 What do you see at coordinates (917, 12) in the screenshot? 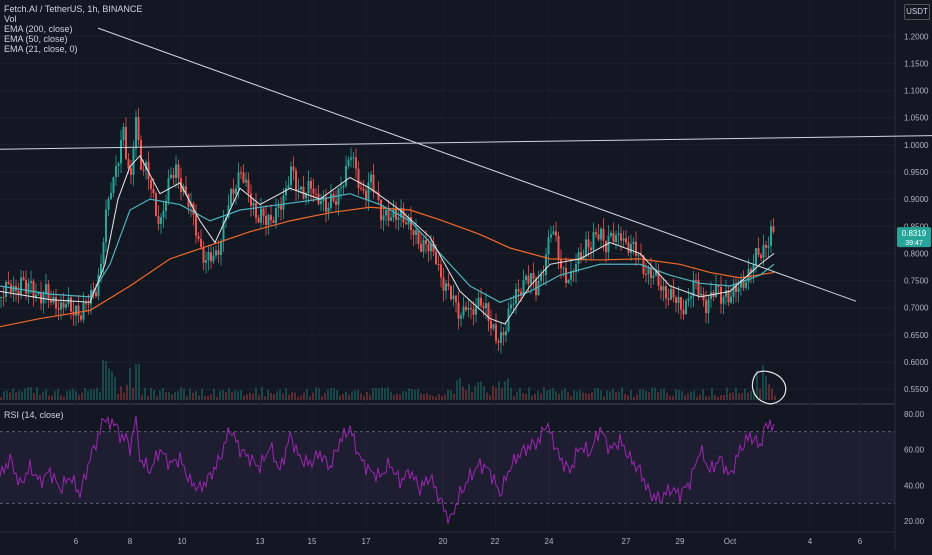
I see `currency-button: USDT` at bounding box center [917, 12].